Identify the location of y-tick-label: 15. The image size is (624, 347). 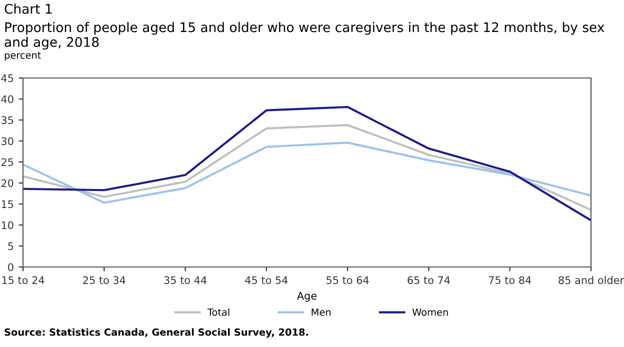
(8, 204).